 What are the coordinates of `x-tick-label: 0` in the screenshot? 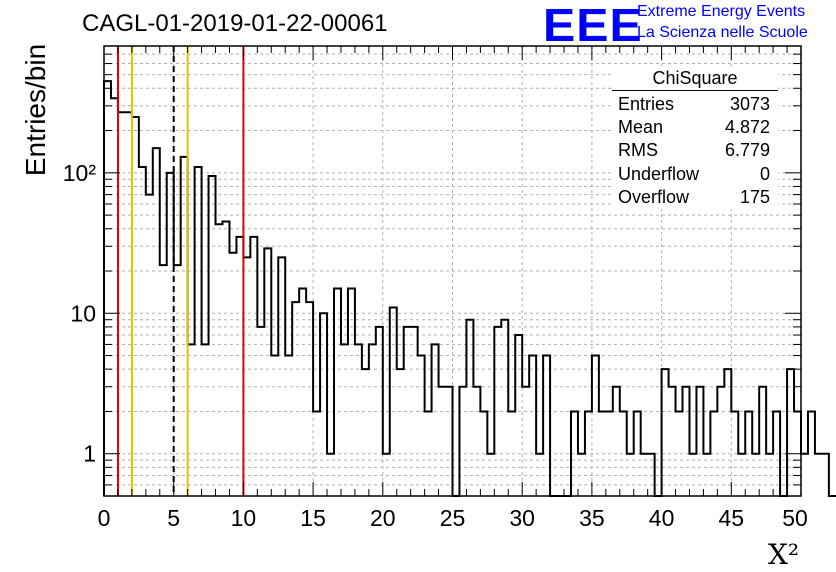 It's located at (104, 518).